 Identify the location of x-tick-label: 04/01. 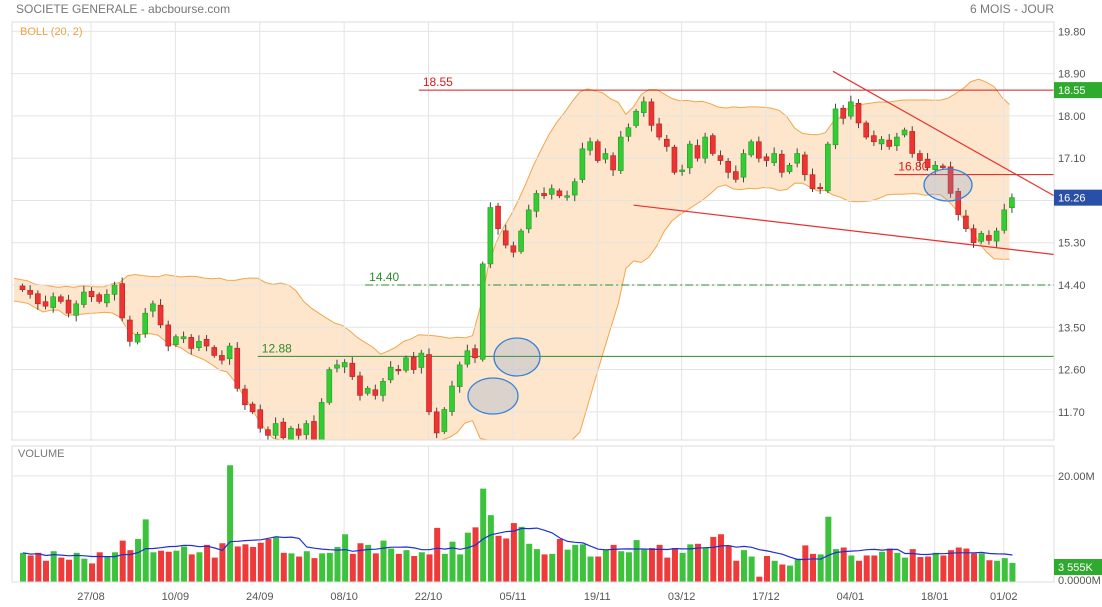
(851, 597).